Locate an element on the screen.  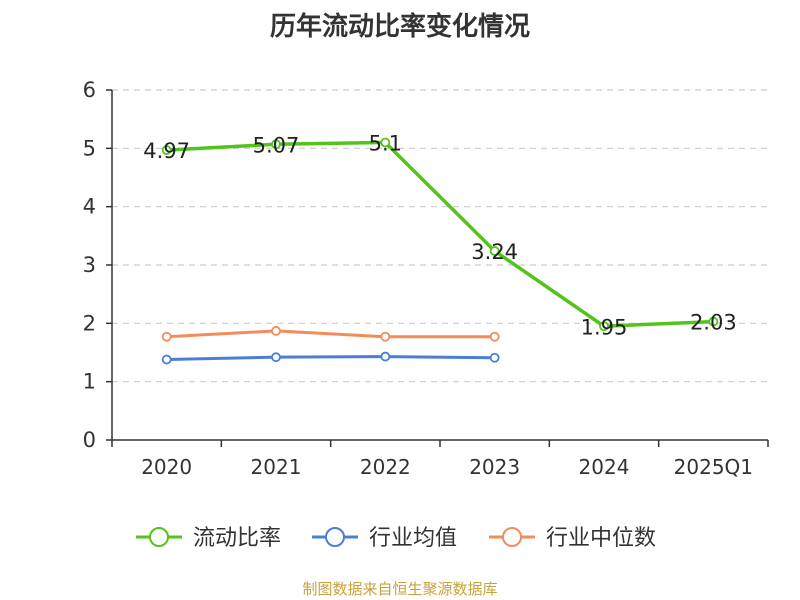
legend: 流动比率 行业均值 行业中位数 is located at coordinates (396, 538).